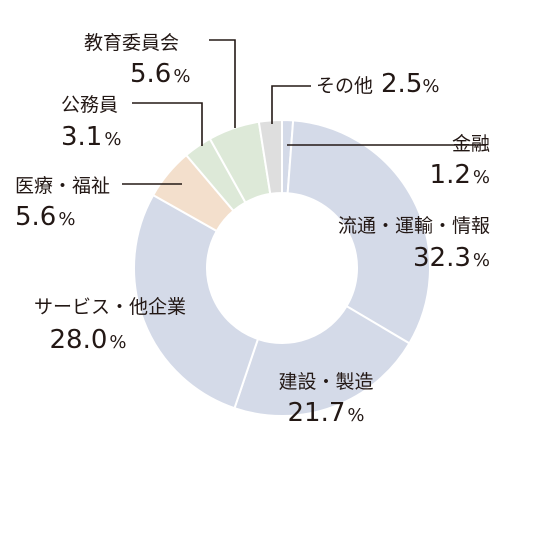 The width and height of the screenshot is (560, 537). Describe the element at coordinates (131, 43) in the screenshot. I see `slice-name-label-6: 教育委員会` at that location.